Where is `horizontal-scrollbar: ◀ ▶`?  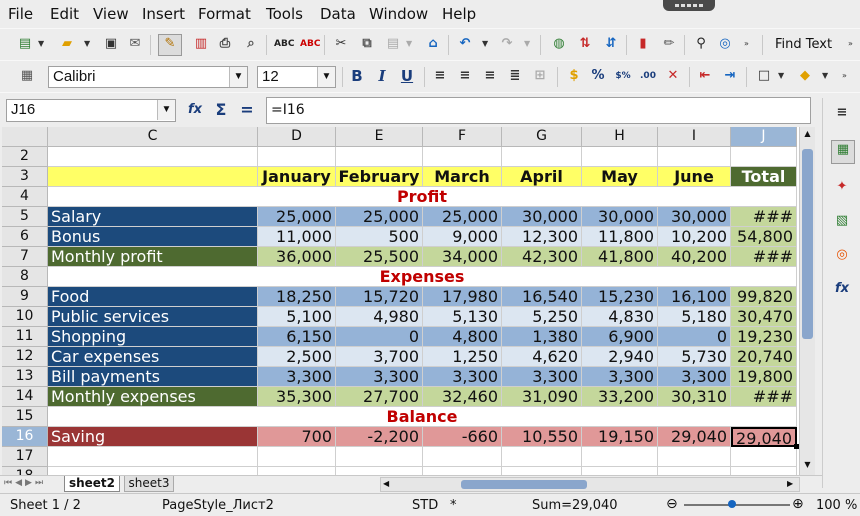 horizontal-scrollbar: ◀ ▶ is located at coordinates (590, 484).